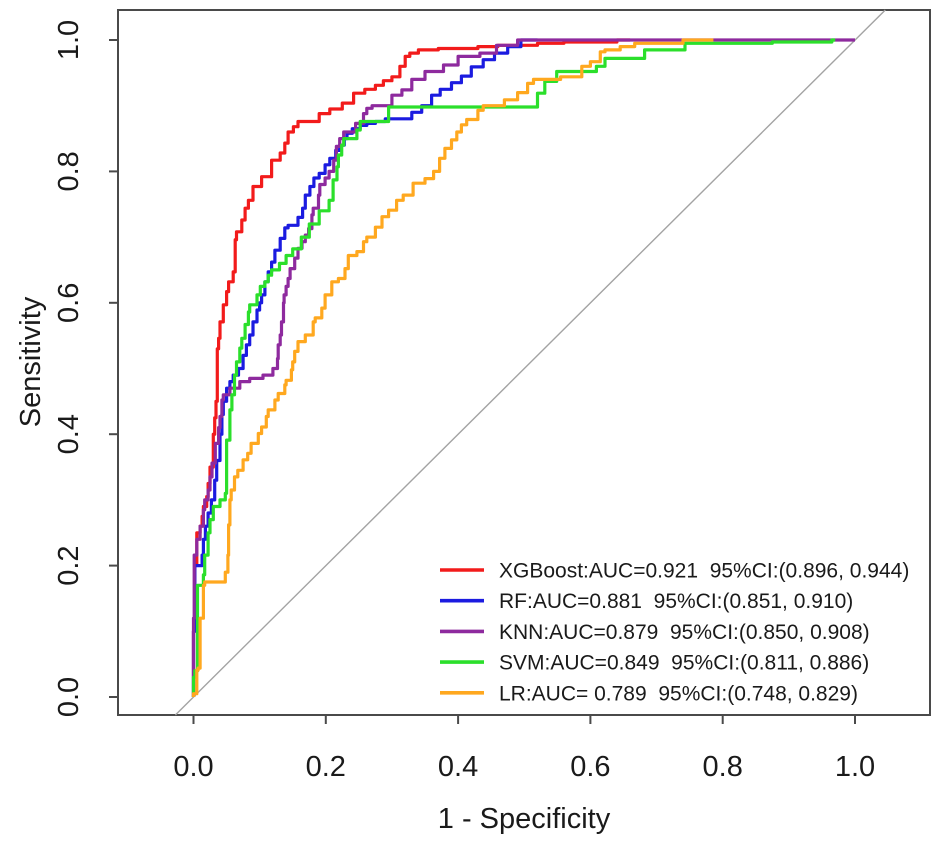 This screenshot has width=945, height=847. What do you see at coordinates (31, 361) in the screenshot?
I see `y-axis-title: Sensitivity` at bounding box center [31, 361].